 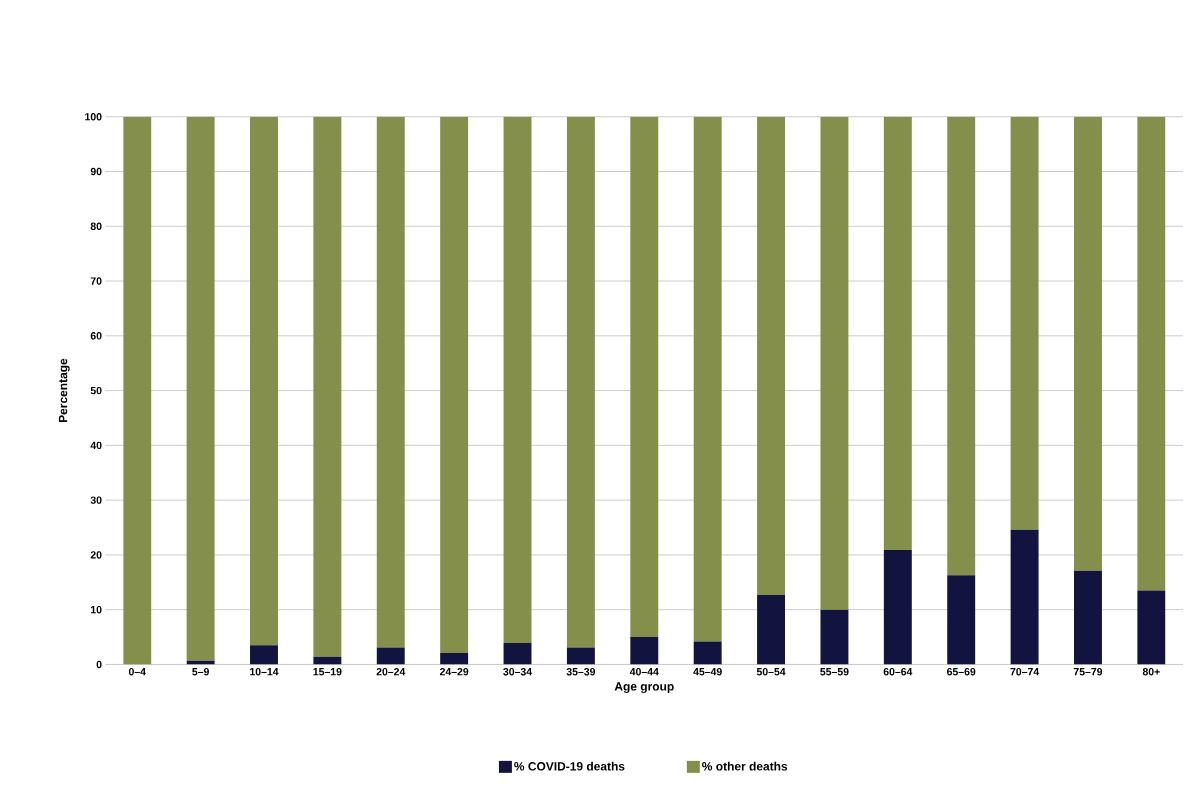 What do you see at coordinates (581, 671) in the screenshot?
I see `x-tick-label: 35–39` at bounding box center [581, 671].